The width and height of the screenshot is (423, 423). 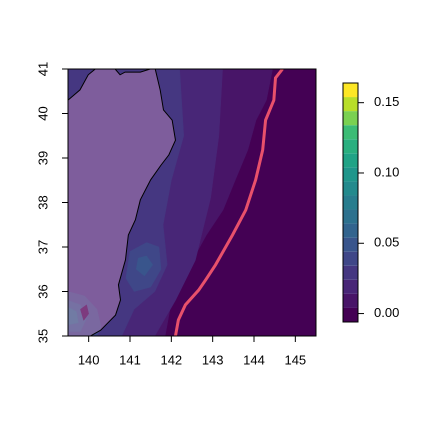 What do you see at coordinates (42, 69) in the screenshot?
I see `y-tick-label: 41` at bounding box center [42, 69].